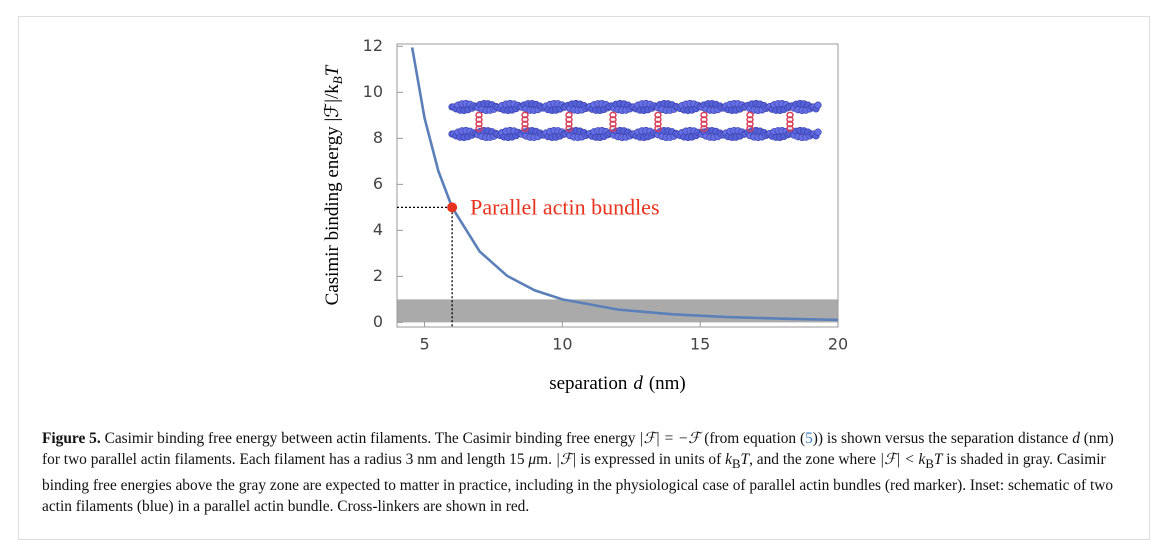 The width and height of the screenshot is (1168, 556). Describe the element at coordinates (424, 344) in the screenshot. I see `x-tick-label: 5` at that location.